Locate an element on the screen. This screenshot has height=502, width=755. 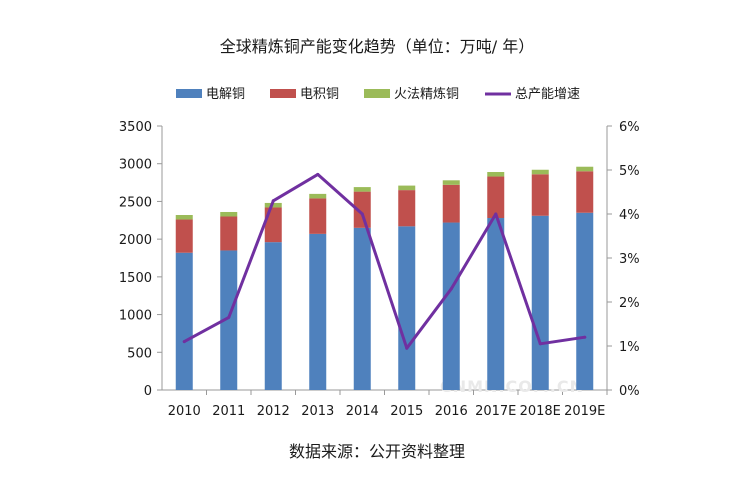
bar-0-2013 is located at coordinates (318, 311).